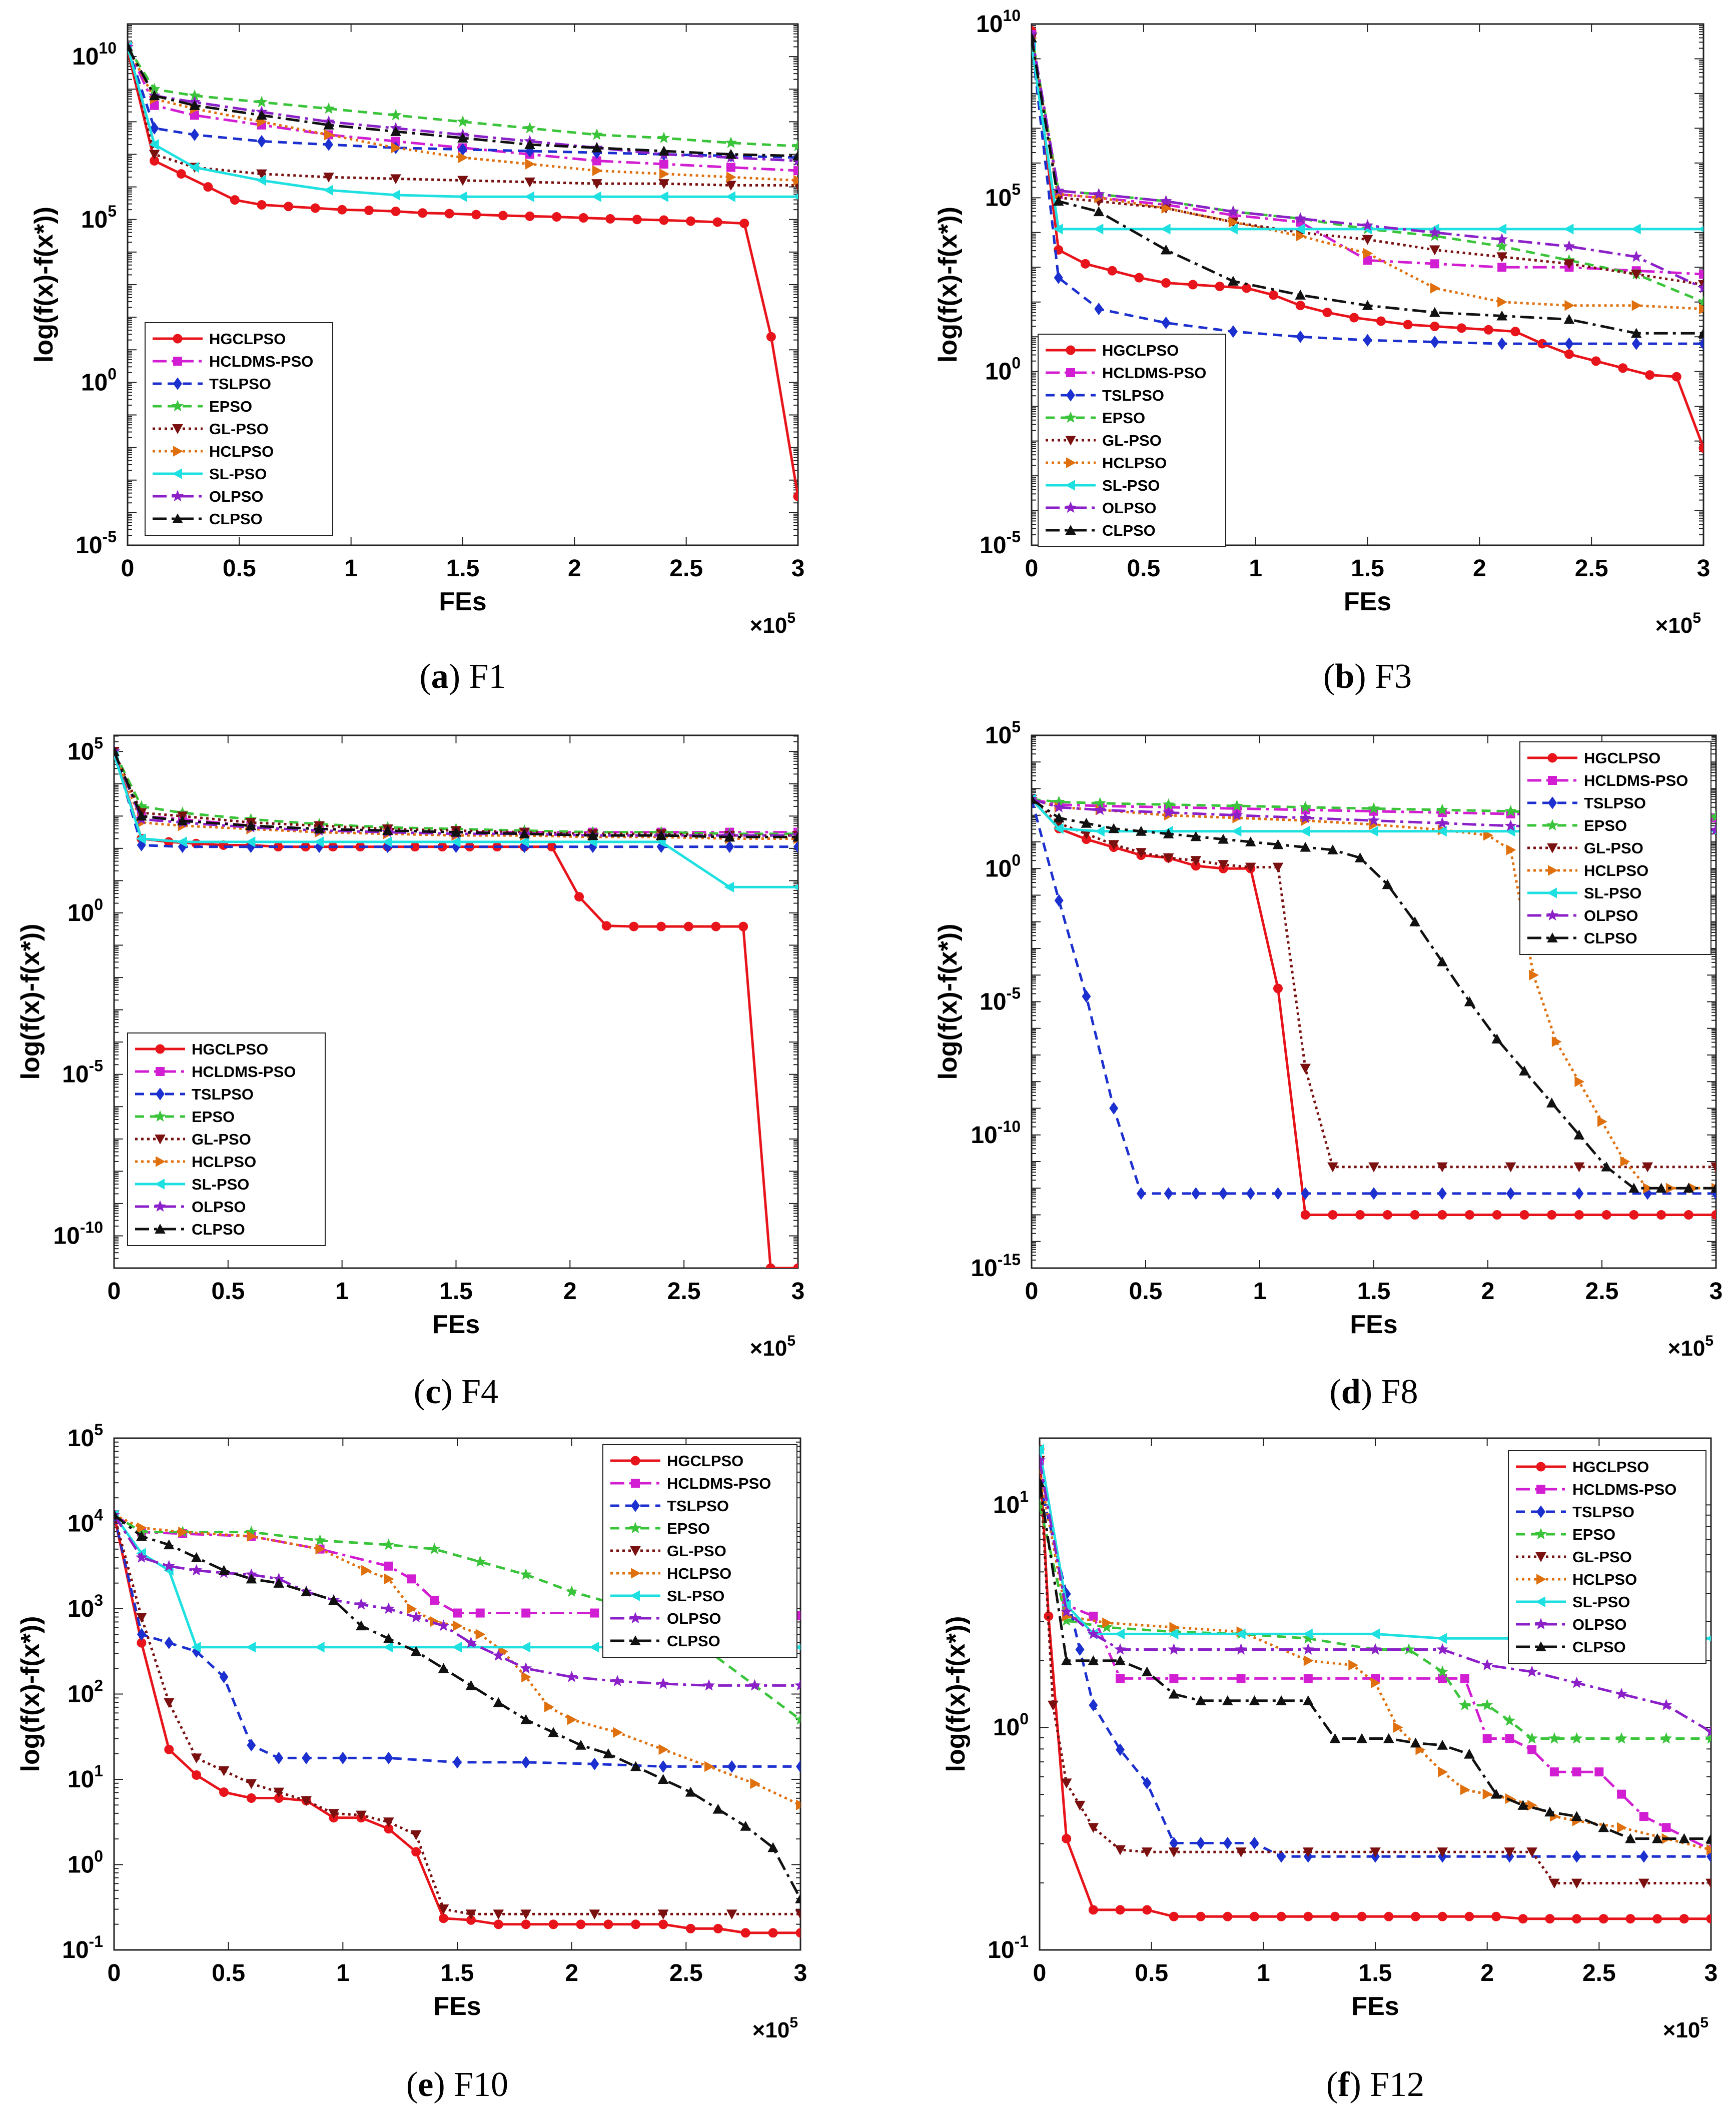 This screenshot has width=1736, height=2123. What do you see at coordinates (1375, 1622) in the screenshot?
I see `series-line-epso` at bounding box center [1375, 1622].